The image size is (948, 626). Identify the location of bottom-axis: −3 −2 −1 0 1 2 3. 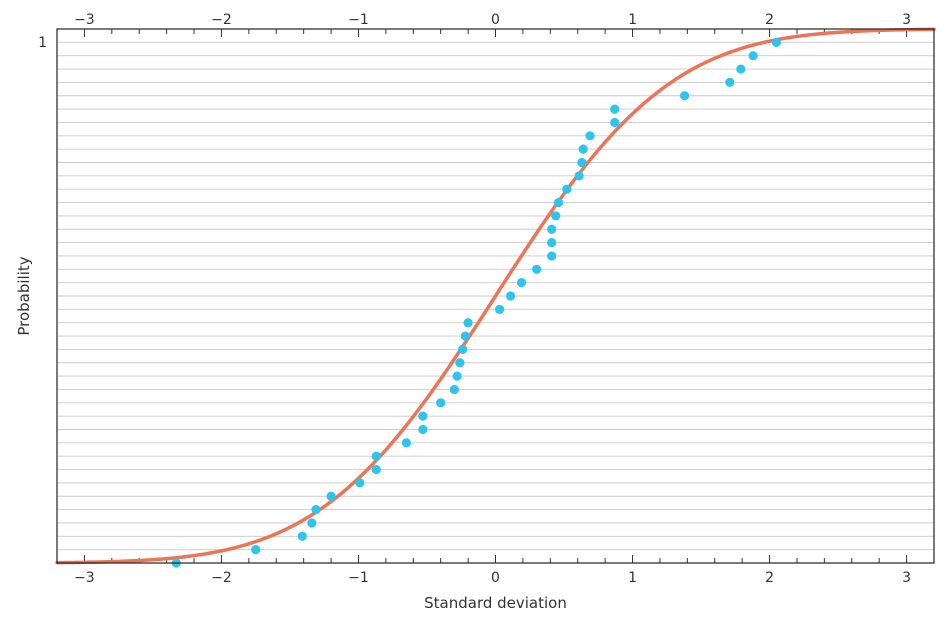
(495, 570).